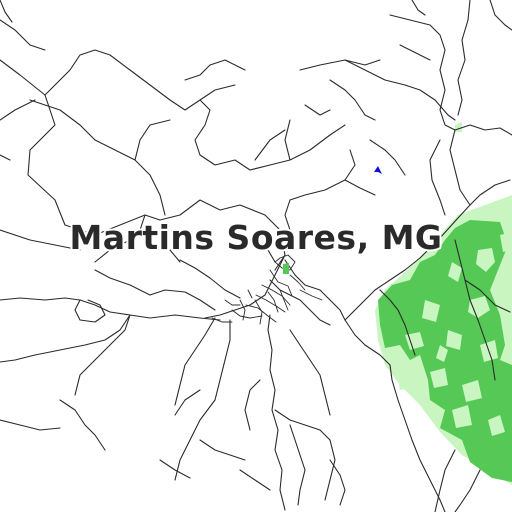 The width and height of the screenshot is (512, 512). I want to click on town-streets, so click(267, 289).